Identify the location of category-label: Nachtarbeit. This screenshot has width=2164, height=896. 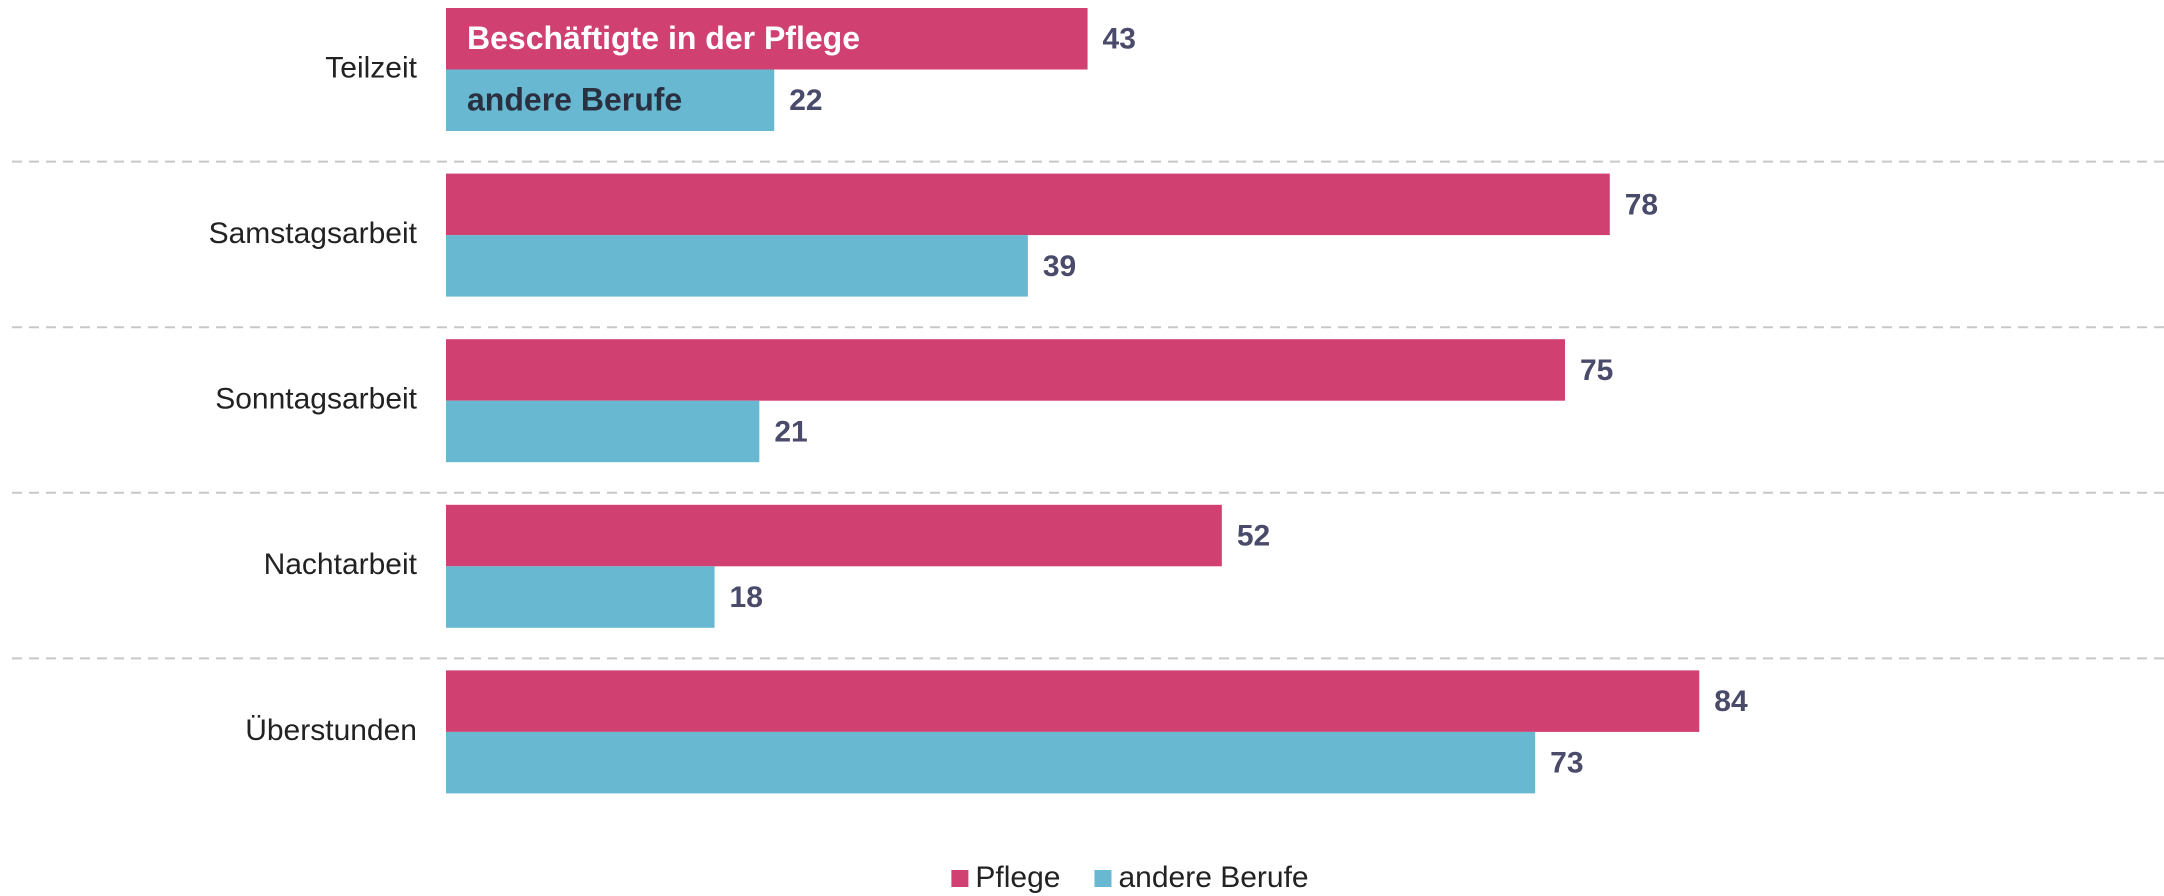
(341, 564).